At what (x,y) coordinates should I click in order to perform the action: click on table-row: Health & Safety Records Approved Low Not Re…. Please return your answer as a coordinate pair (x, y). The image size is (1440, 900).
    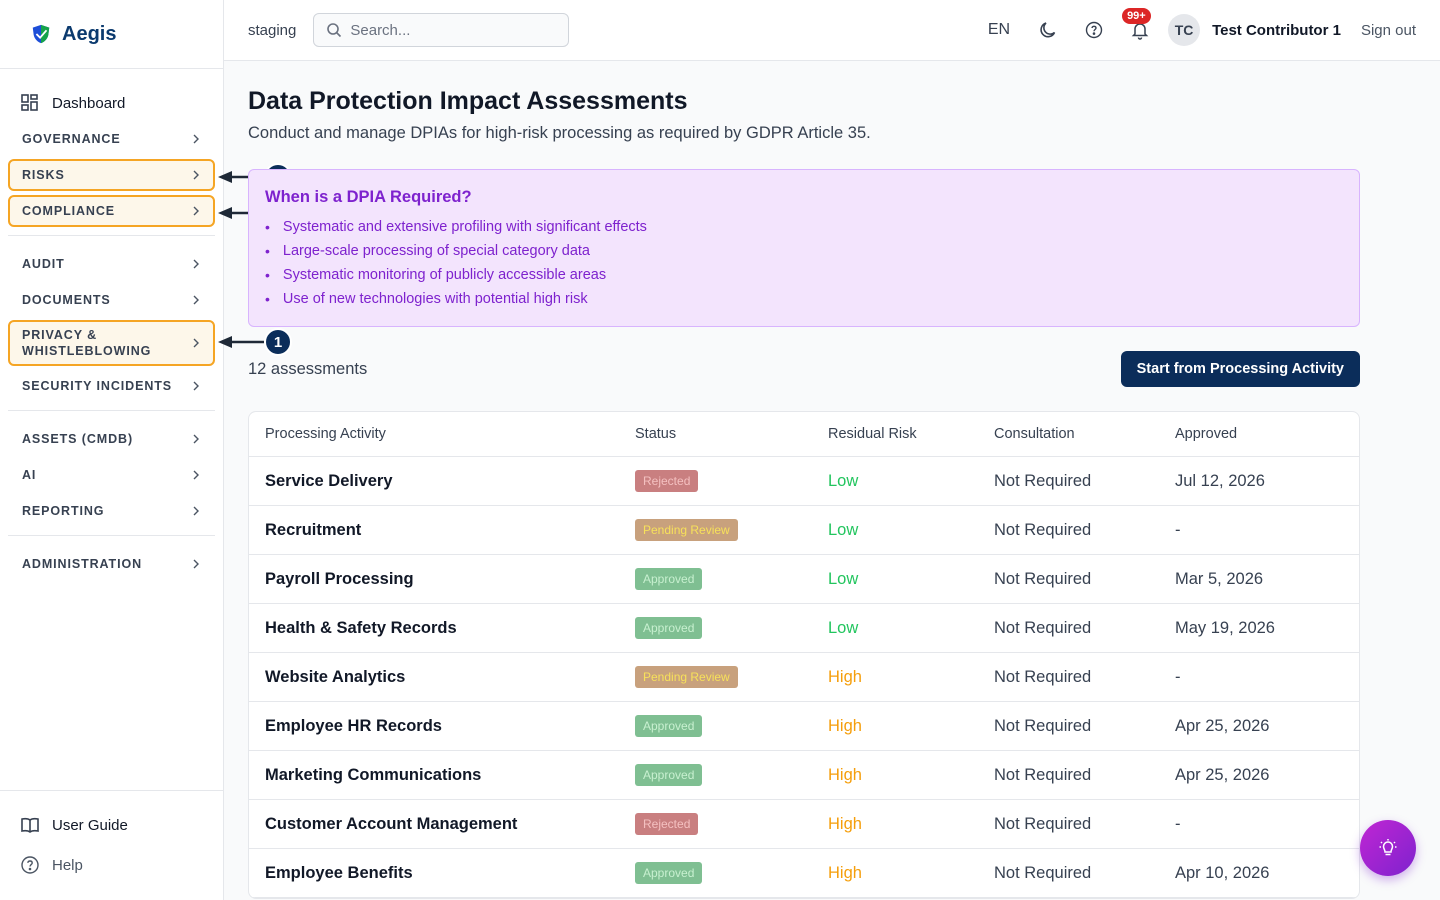
    Looking at the image, I should click on (804, 628).